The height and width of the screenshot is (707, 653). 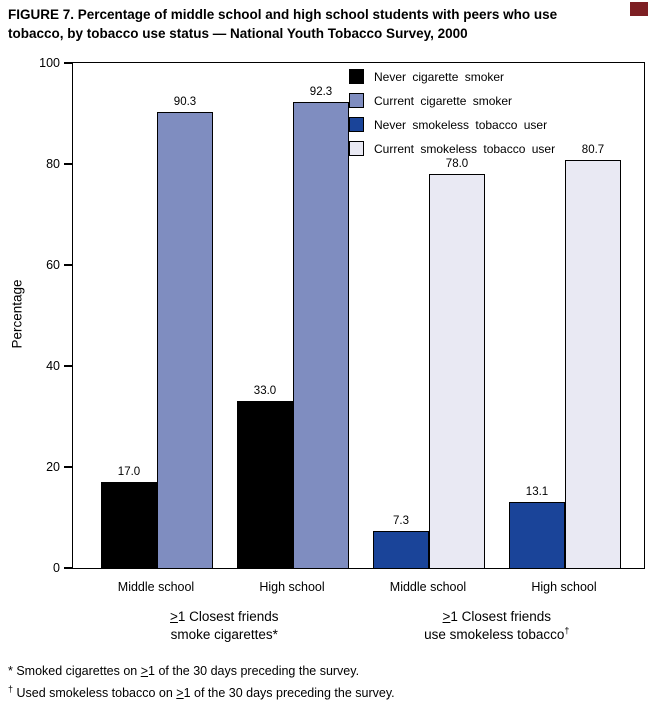 What do you see at coordinates (401, 541) in the screenshot?
I see `bar-never-smokeless-tobacco-user: 7.3` at bounding box center [401, 541].